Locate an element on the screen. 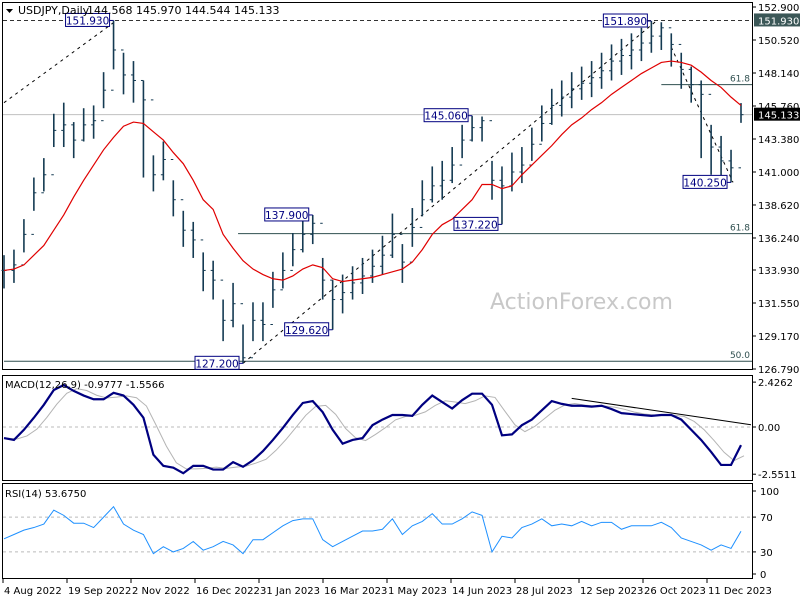 Image resolution: width=800 pixels, height=600 pixels. y-tick-label: 133.930 is located at coordinates (778, 271).